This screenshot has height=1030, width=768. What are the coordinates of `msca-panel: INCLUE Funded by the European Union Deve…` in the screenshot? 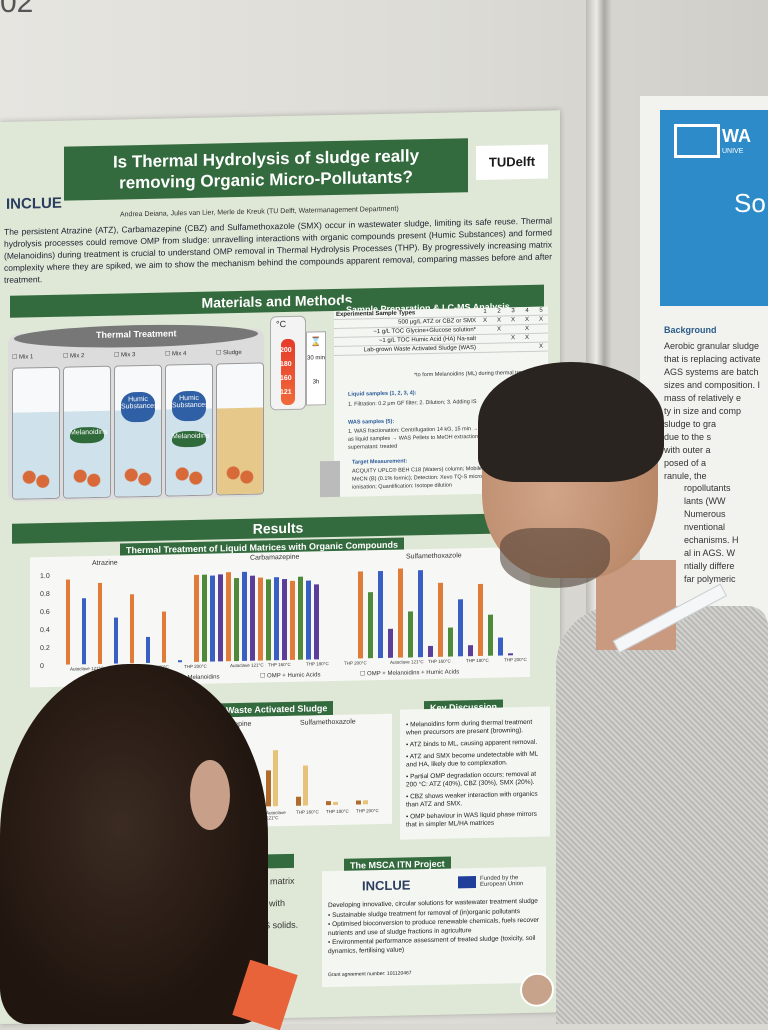 It's located at (434, 927).